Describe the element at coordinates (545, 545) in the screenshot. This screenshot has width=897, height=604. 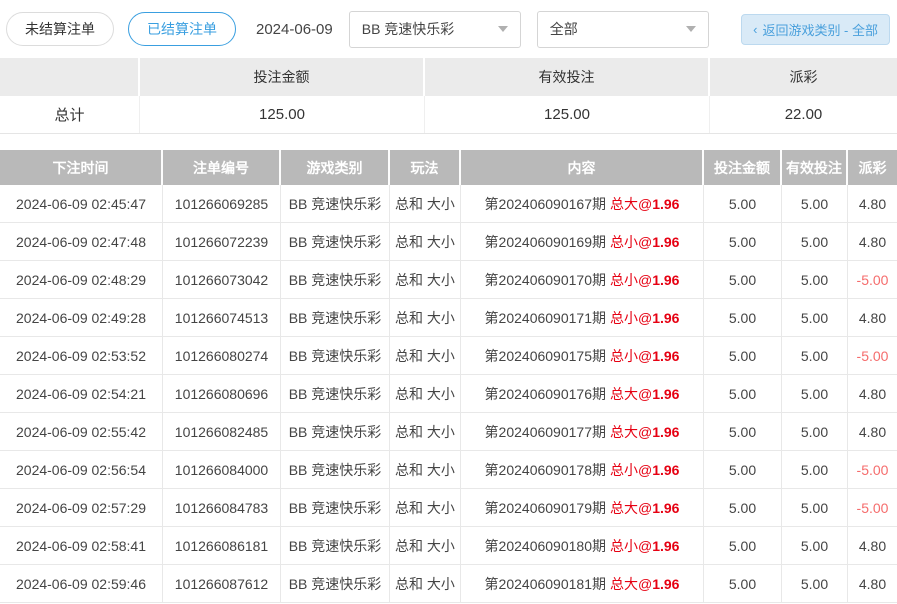
I see `period-number: 第202406090180期` at that location.